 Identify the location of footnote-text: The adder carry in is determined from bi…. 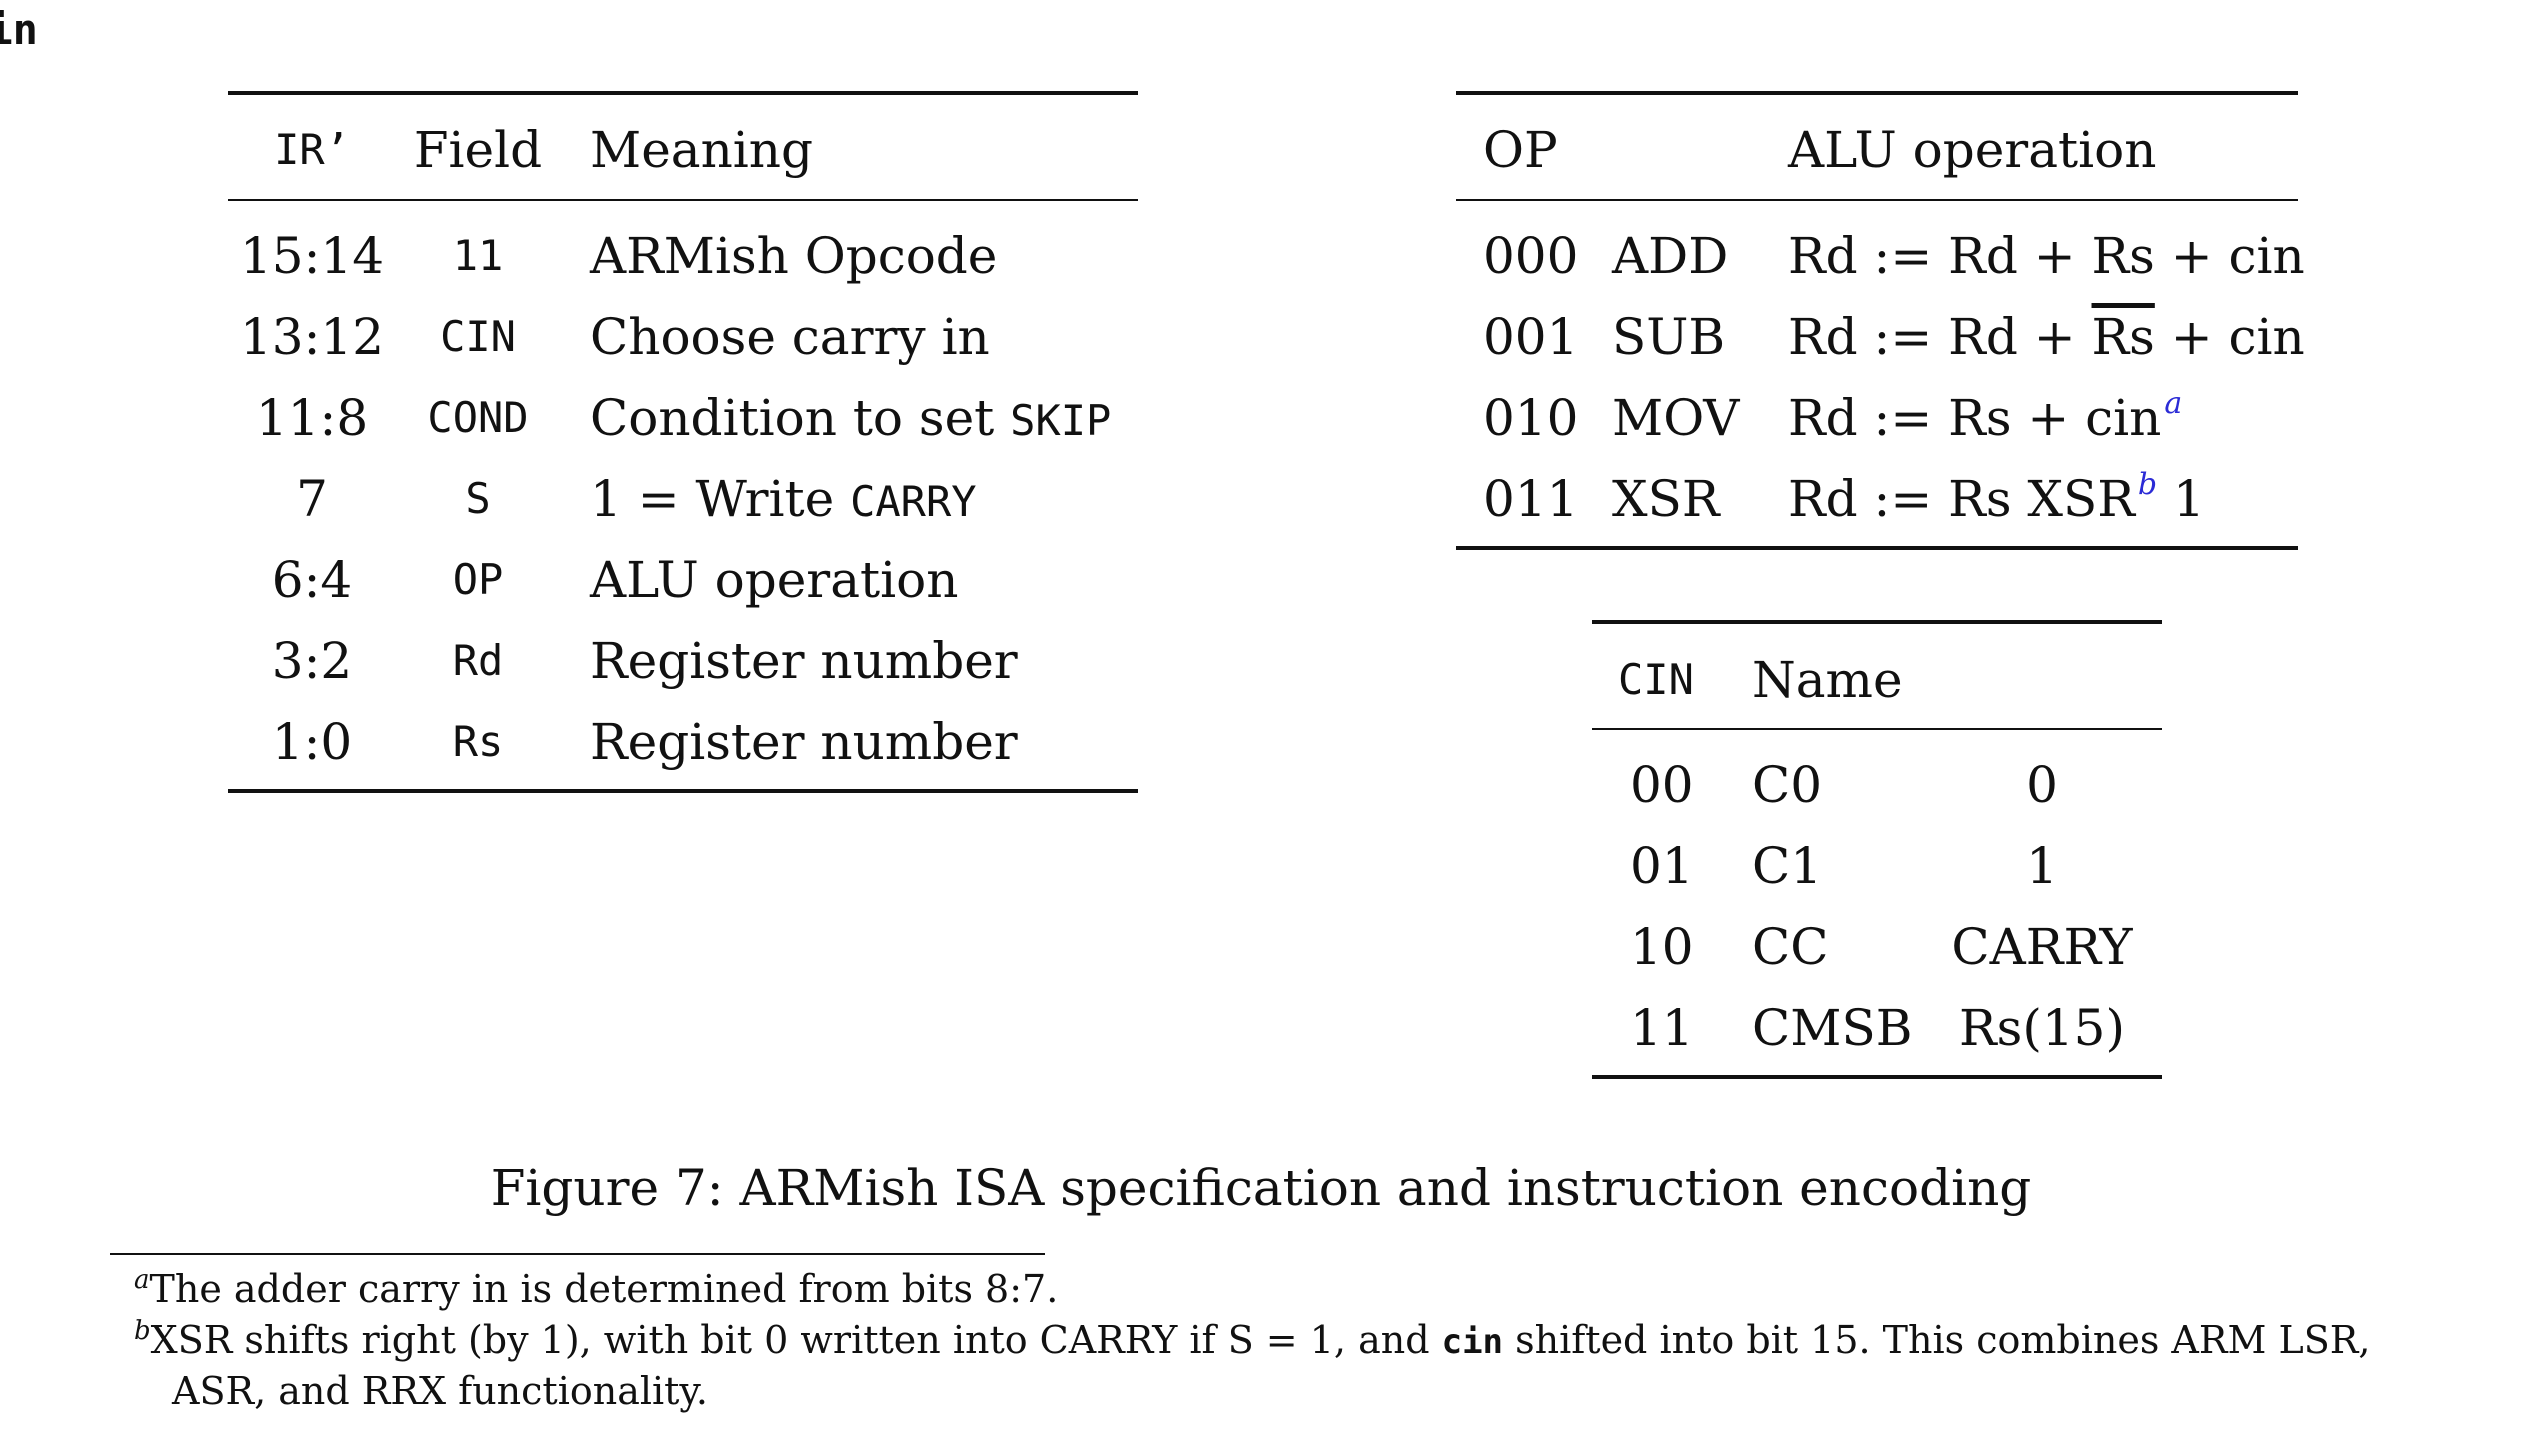
(604, 1289).